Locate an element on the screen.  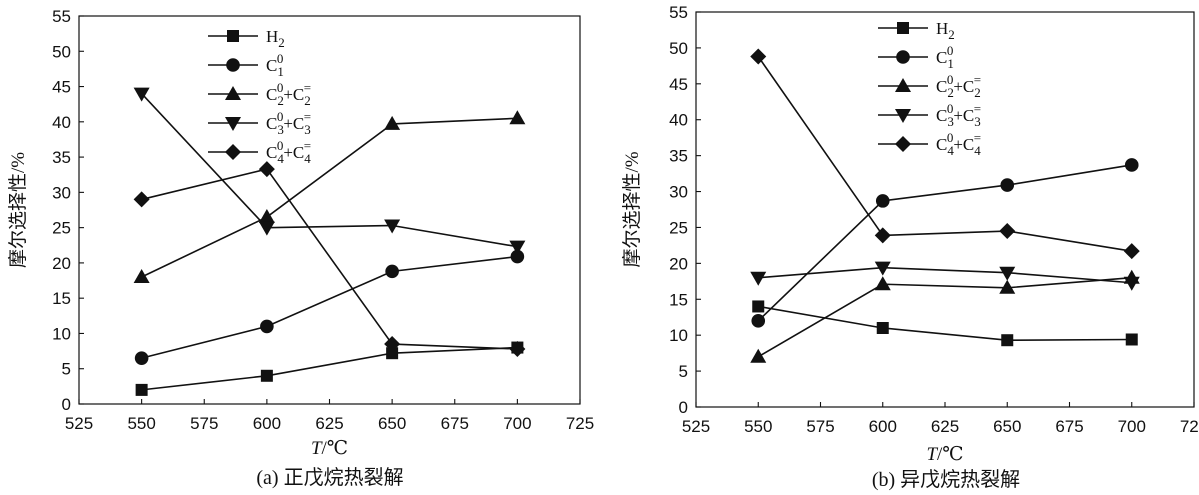
a-y-tick-label: 25 is located at coordinates (61, 228).